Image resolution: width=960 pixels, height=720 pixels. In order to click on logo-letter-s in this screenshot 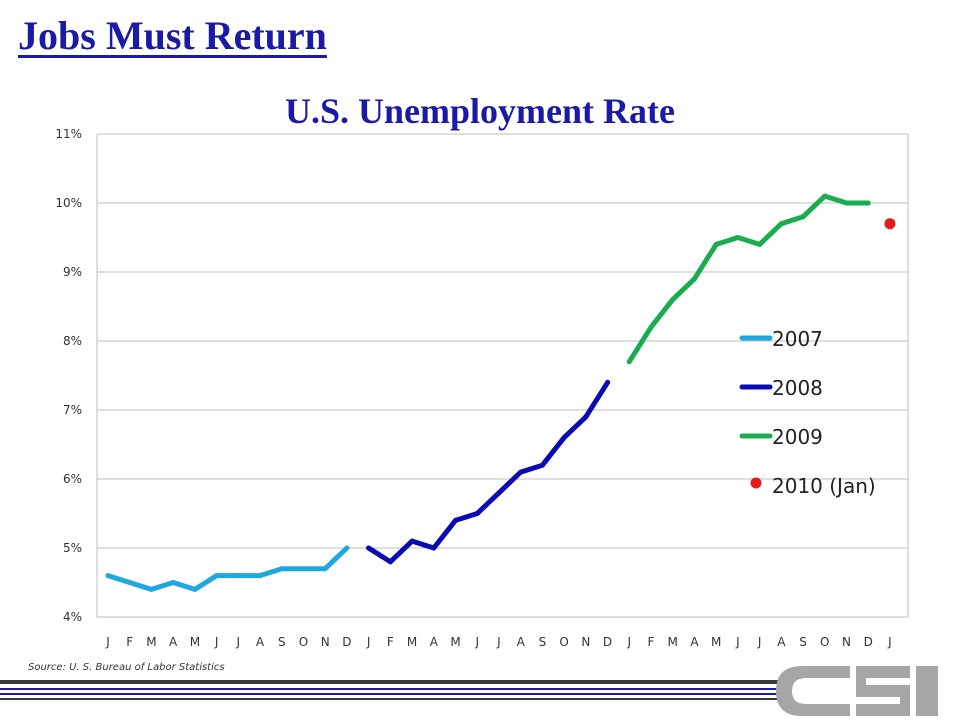, I will do `click(883, 691)`.